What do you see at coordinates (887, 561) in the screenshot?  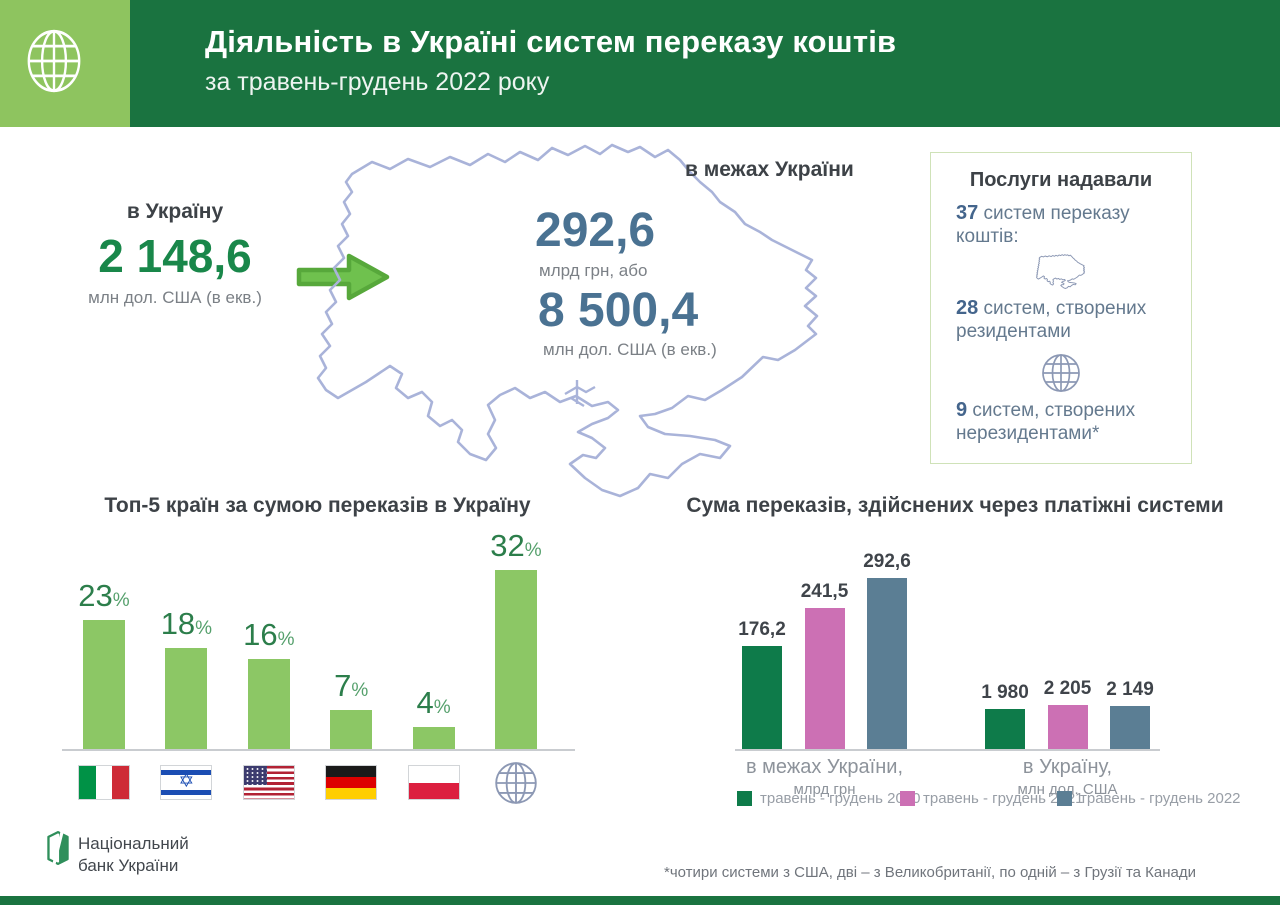 I see `bar-value-label: 292,6` at bounding box center [887, 561].